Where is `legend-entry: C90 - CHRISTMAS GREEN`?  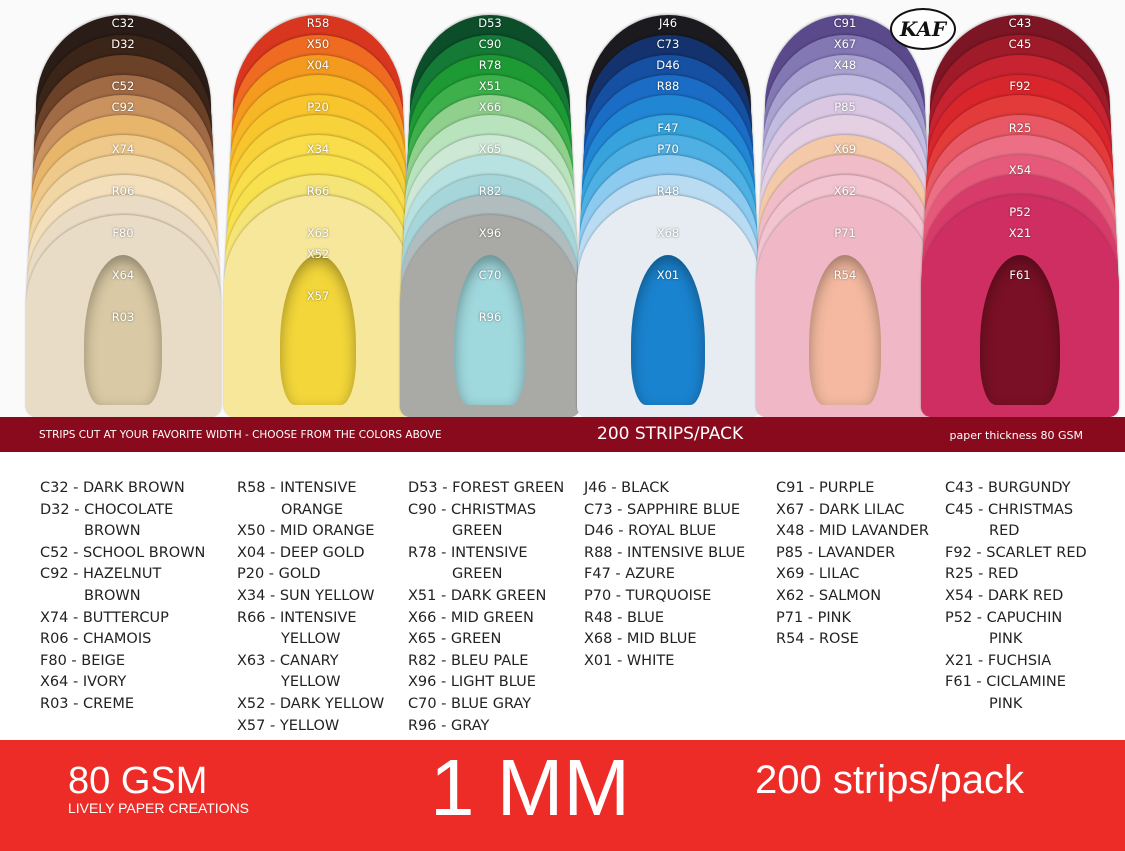 legend-entry: C90 - CHRISTMAS GREEN is located at coordinates (486, 521).